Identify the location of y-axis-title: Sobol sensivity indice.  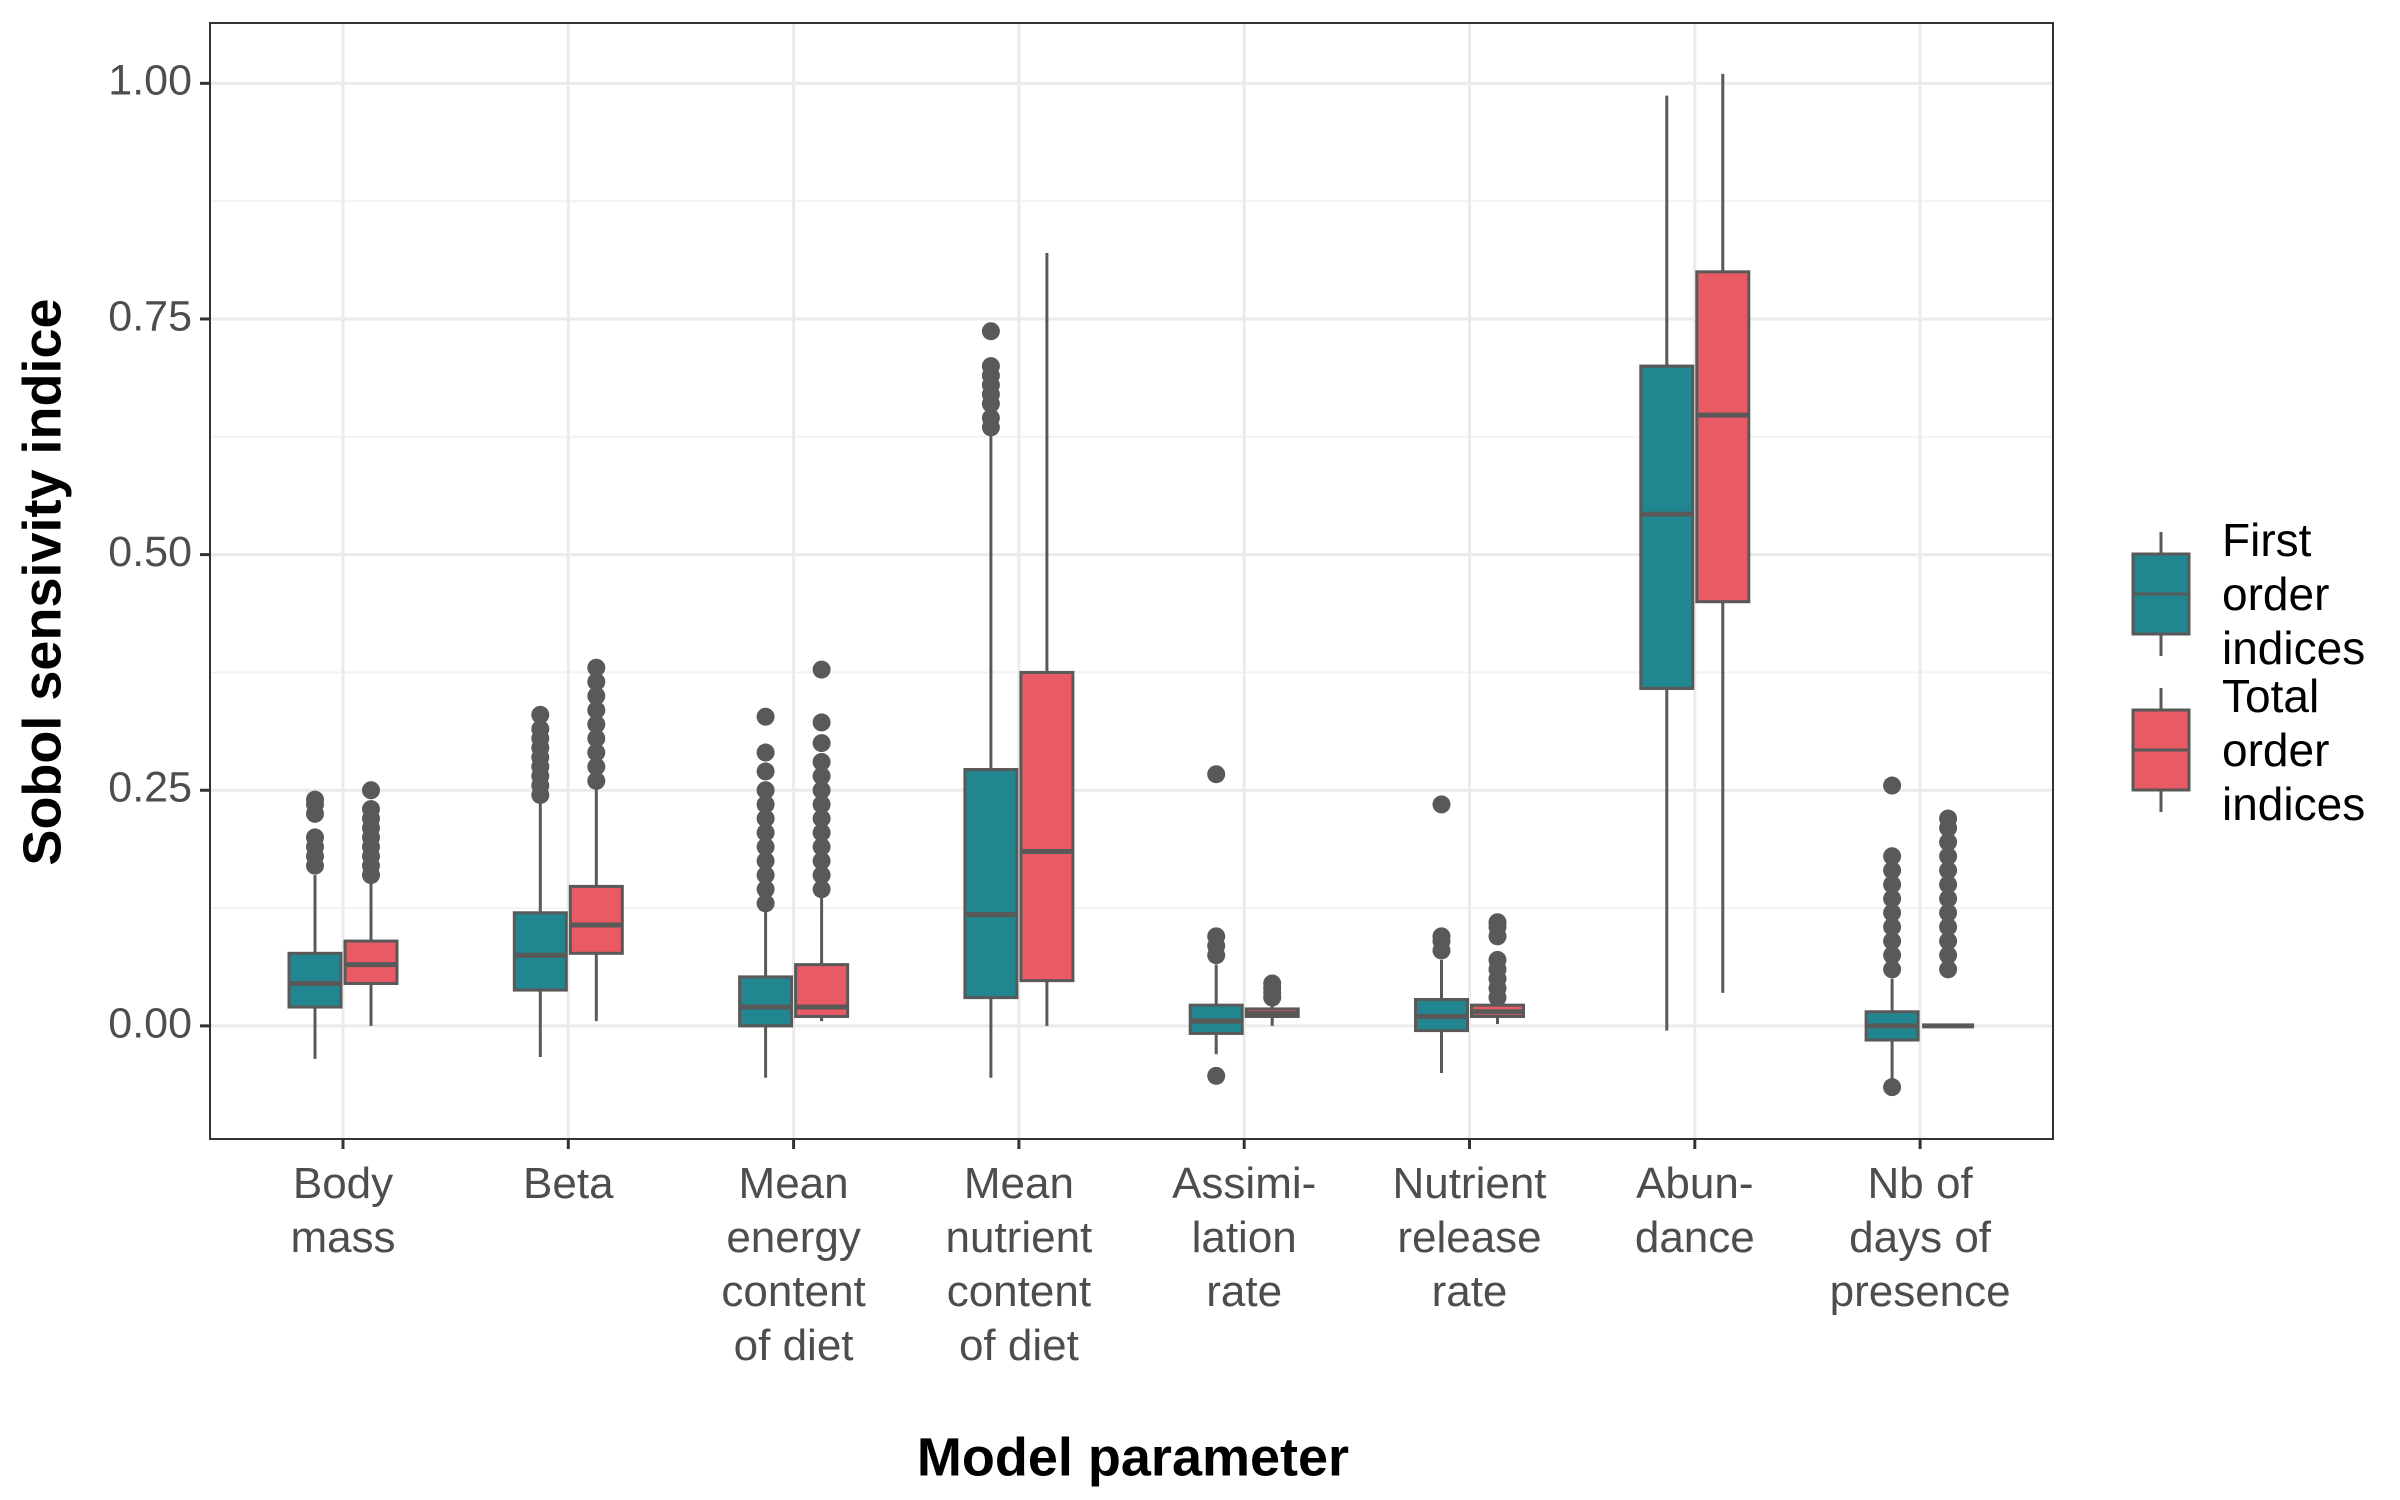
(42, 581).